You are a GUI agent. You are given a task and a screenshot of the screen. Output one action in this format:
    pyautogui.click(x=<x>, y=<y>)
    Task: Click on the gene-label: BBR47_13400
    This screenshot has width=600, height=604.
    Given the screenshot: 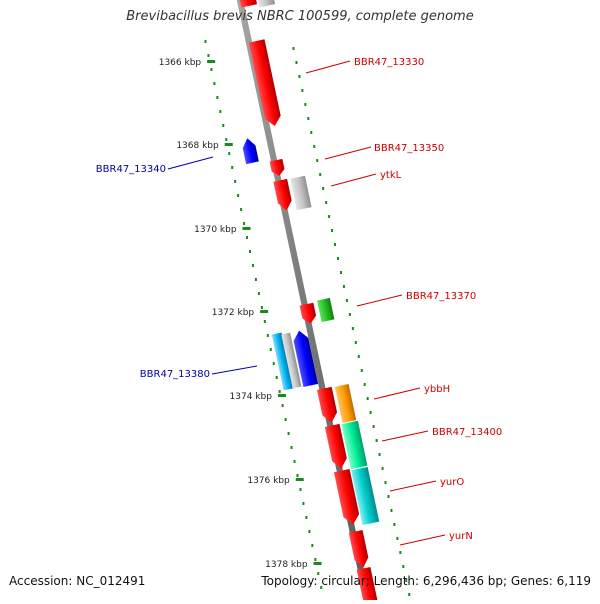 What is the action you would take?
    pyautogui.click(x=467, y=432)
    